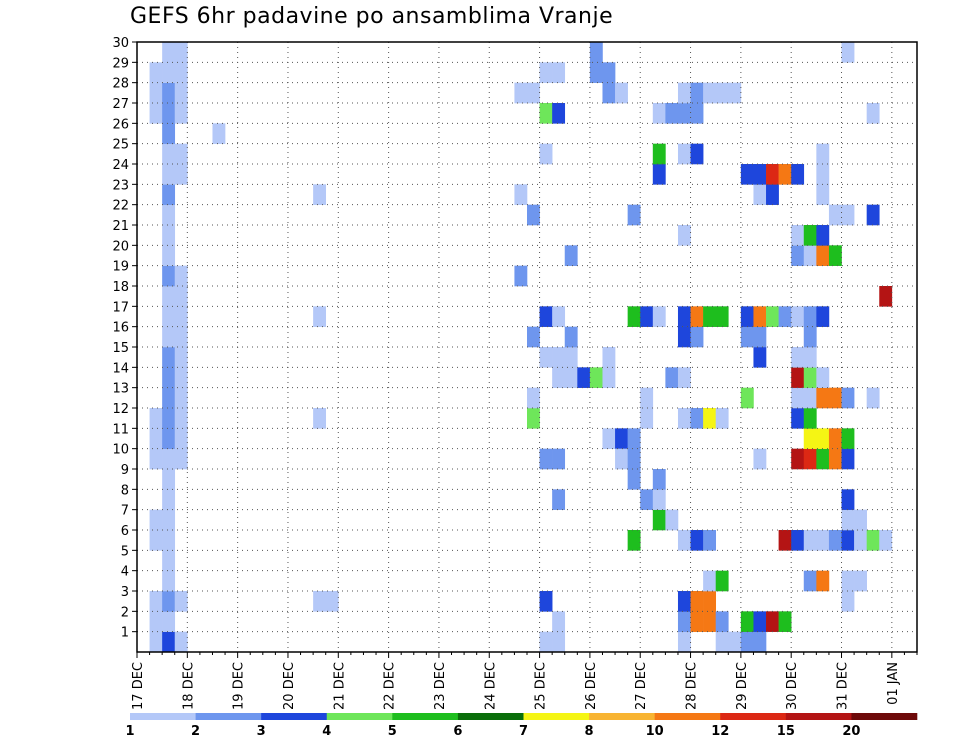 This screenshot has height=742, width=960. Describe the element at coordinates (893, 683) in the screenshot. I see `x-tick-label: 01 JAN` at that location.